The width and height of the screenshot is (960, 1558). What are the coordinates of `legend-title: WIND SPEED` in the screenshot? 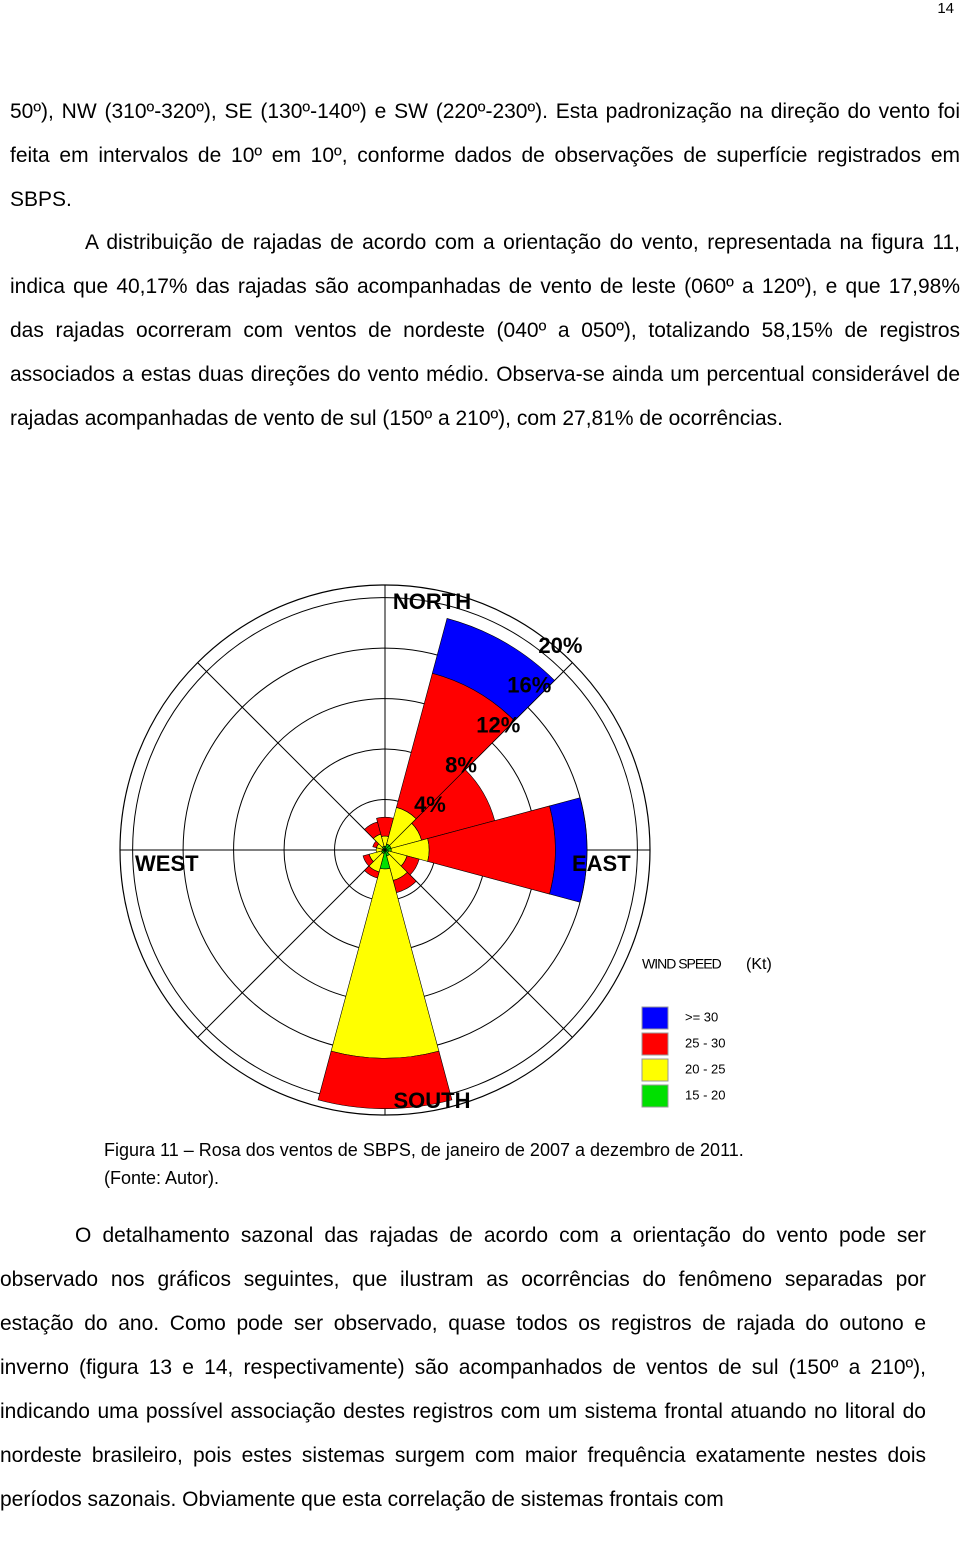 It's located at (682, 964).